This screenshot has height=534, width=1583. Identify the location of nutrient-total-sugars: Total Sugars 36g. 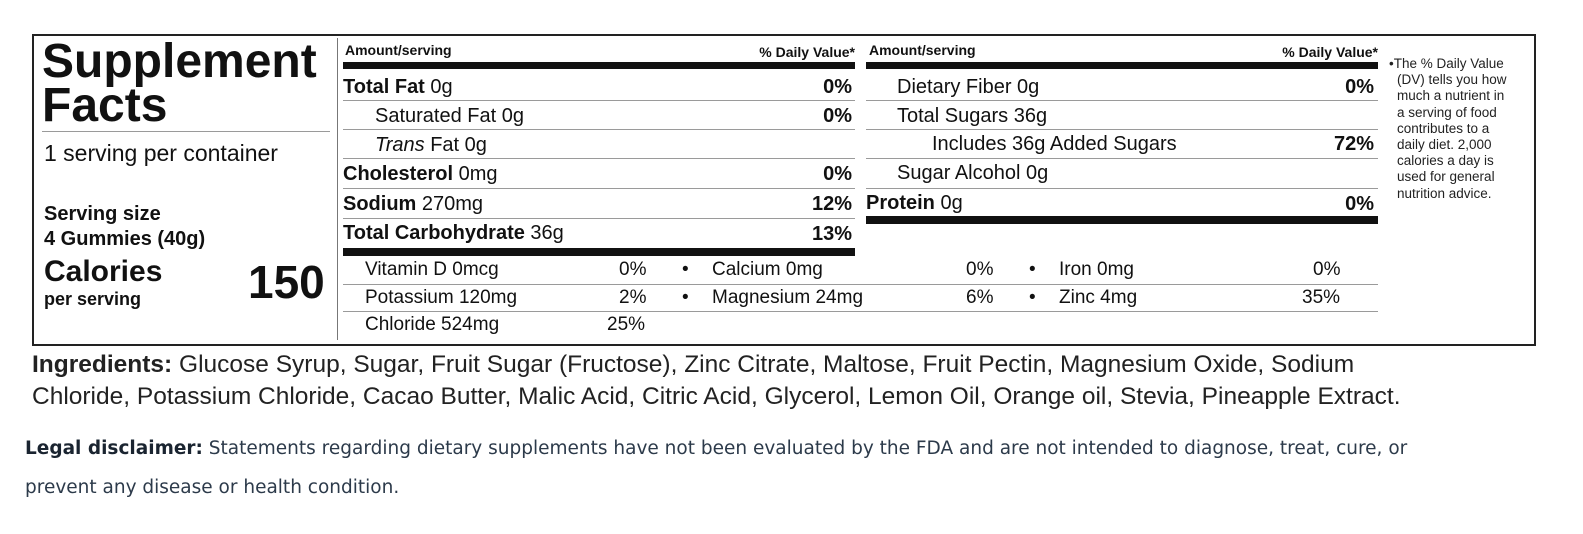
(972, 116).